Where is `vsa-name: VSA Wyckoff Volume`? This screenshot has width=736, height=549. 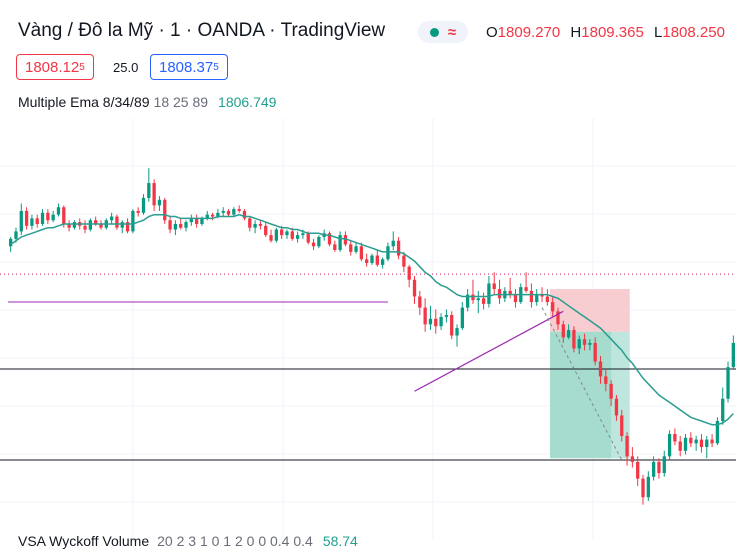
vsa-name: VSA Wyckoff Volume is located at coordinates (84, 541).